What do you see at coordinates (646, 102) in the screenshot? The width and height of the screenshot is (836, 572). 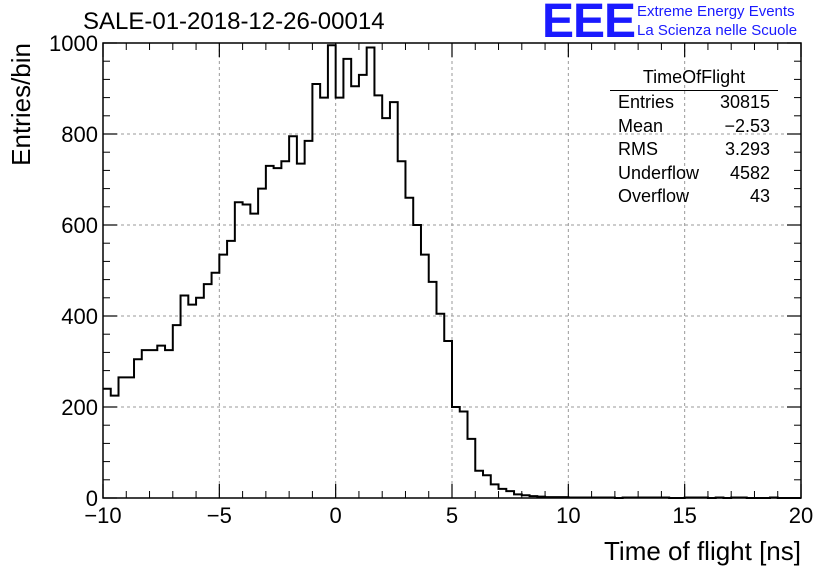 I see `stats-label: Entries` at bounding box center [646, 102].